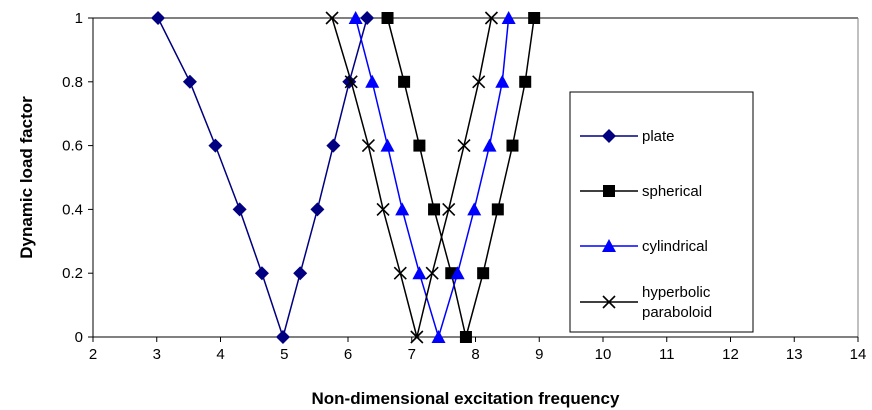 This screenshot has width=872, height=410. I want to click on x-tick-label: 2, so click(93, 354).